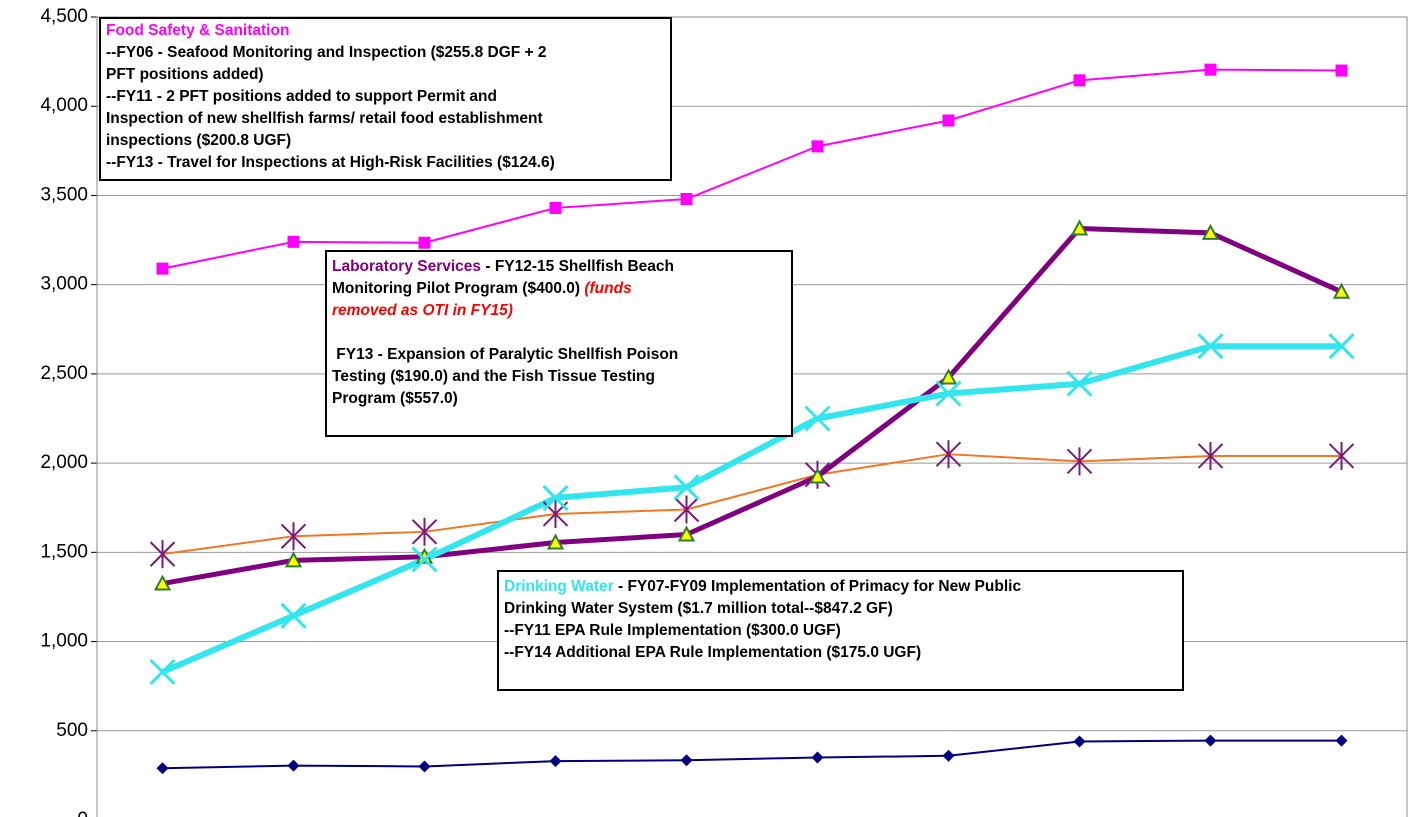  What do you see at coordinates (422, 310) in the screenshot?
I see `annotation-text: removed as OTI in FY15)` at bounding box center [422, 310].